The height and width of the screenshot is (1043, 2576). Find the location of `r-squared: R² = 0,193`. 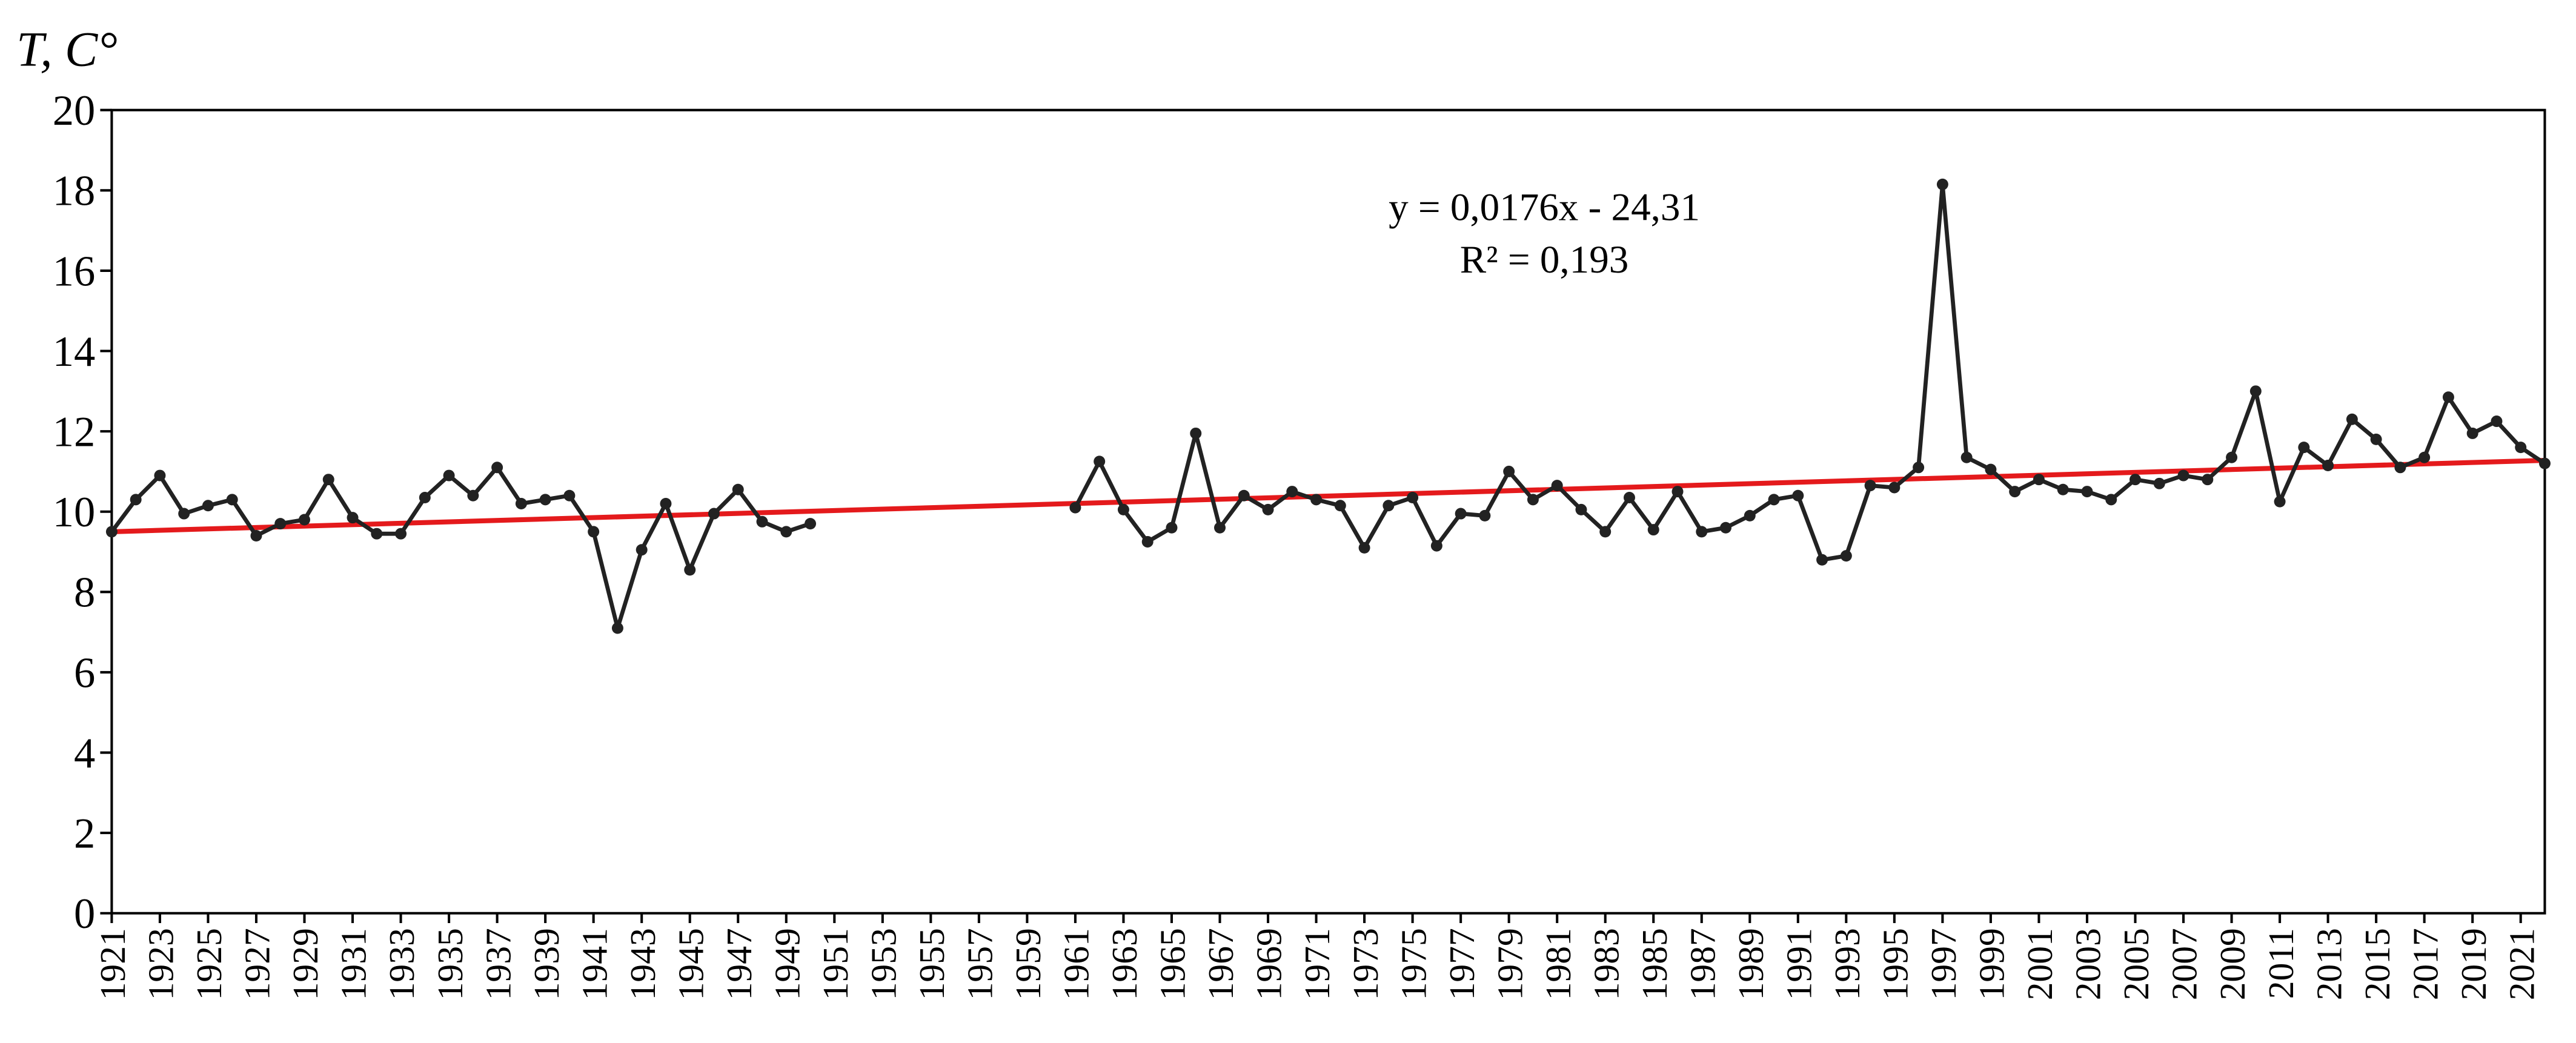

r-squared: R² = 0,193 is located at coordinates (1545, 260).